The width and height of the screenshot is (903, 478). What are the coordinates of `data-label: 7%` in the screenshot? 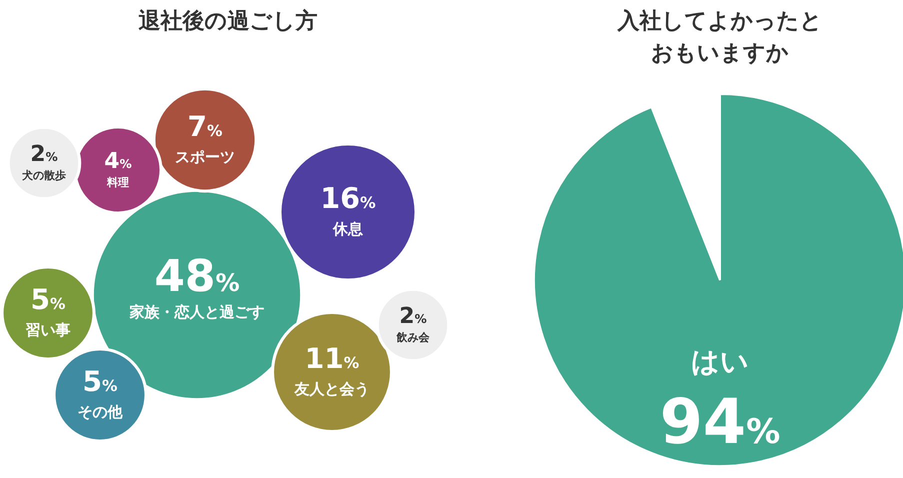 It's located at (205, 126).